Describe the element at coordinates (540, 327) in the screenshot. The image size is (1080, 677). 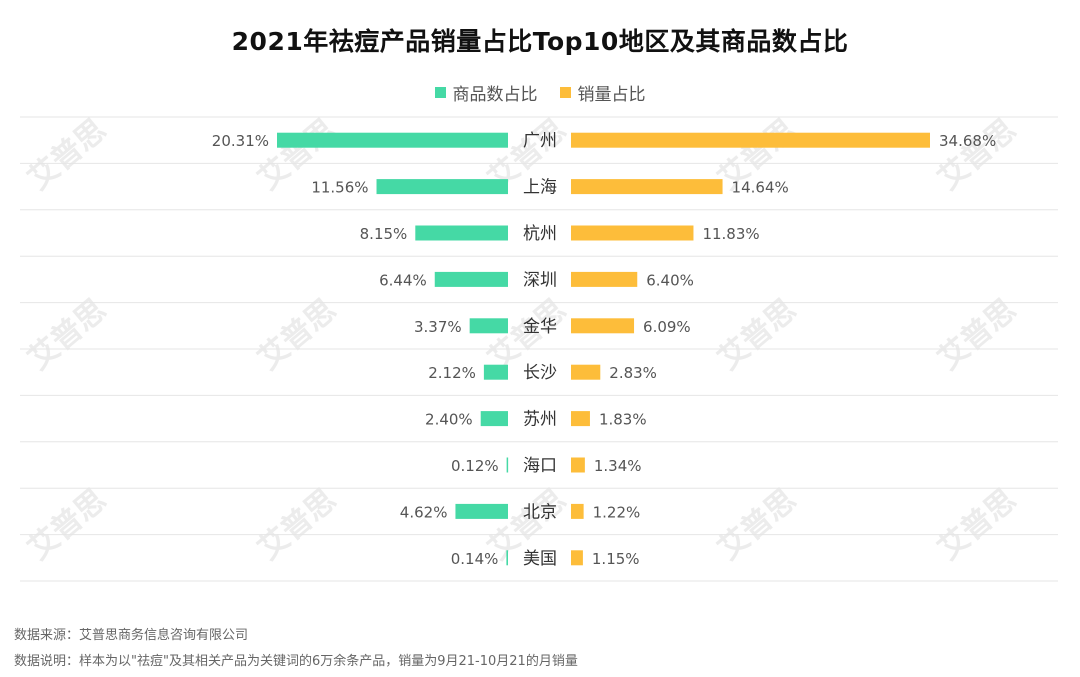
I see `category-label: 金华` at that location.